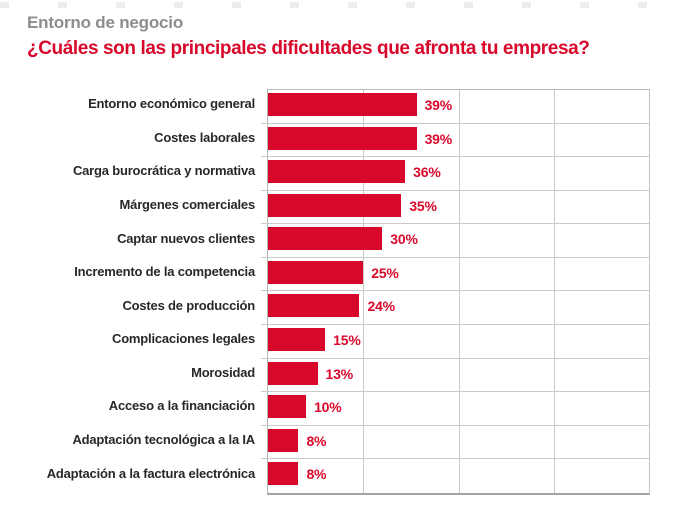 This screenshot has width=680, height=517. What do you see at coordinates (105, 22) in the screenshot?
I see `chart-kicker-title: Entorno de negocio` at bounding box center [105, 22].